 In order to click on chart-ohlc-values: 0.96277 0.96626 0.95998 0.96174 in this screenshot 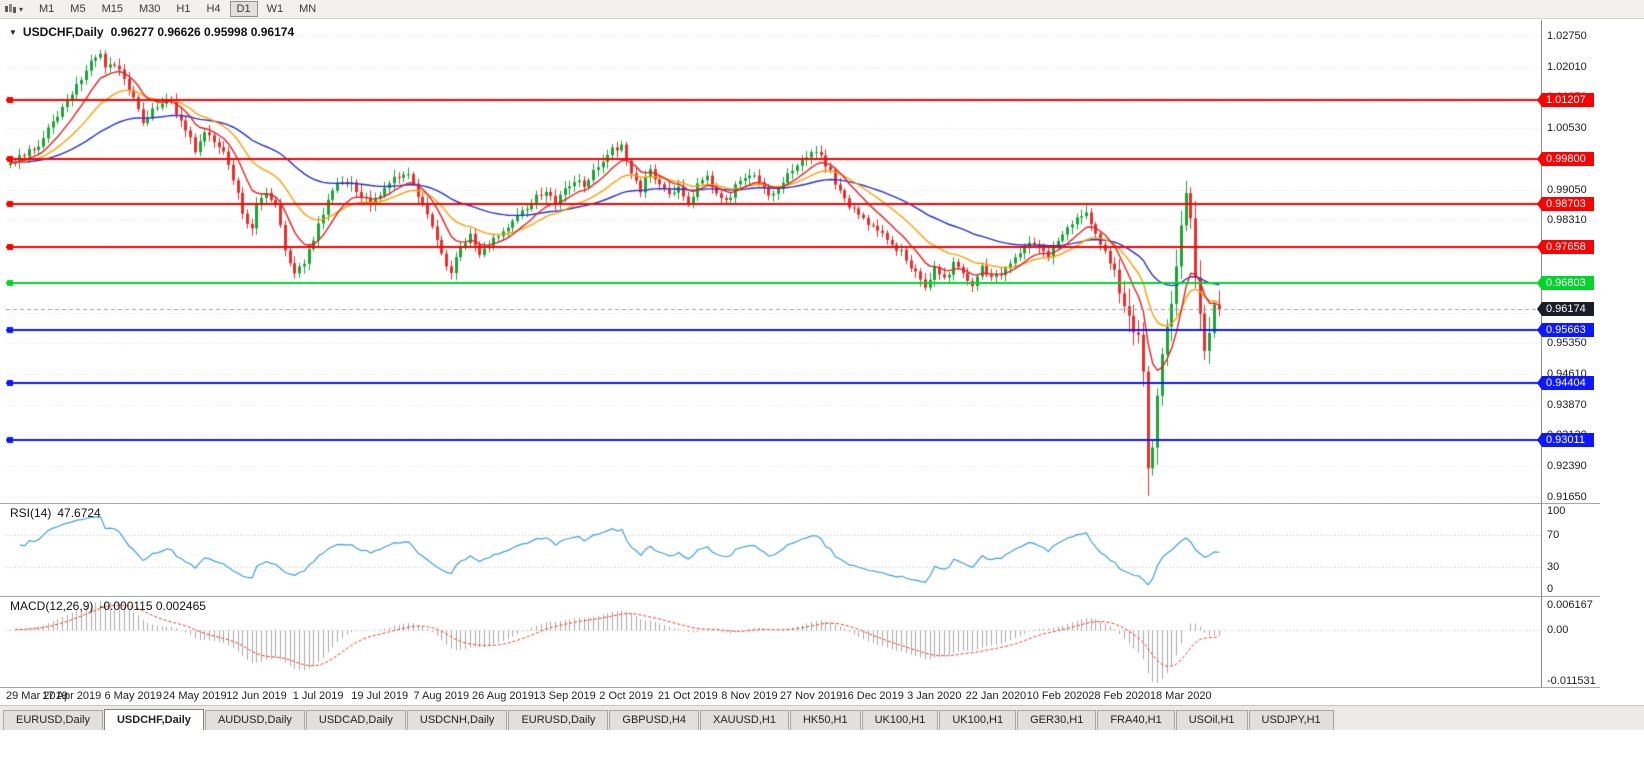, I will do `click(202, 32)`.